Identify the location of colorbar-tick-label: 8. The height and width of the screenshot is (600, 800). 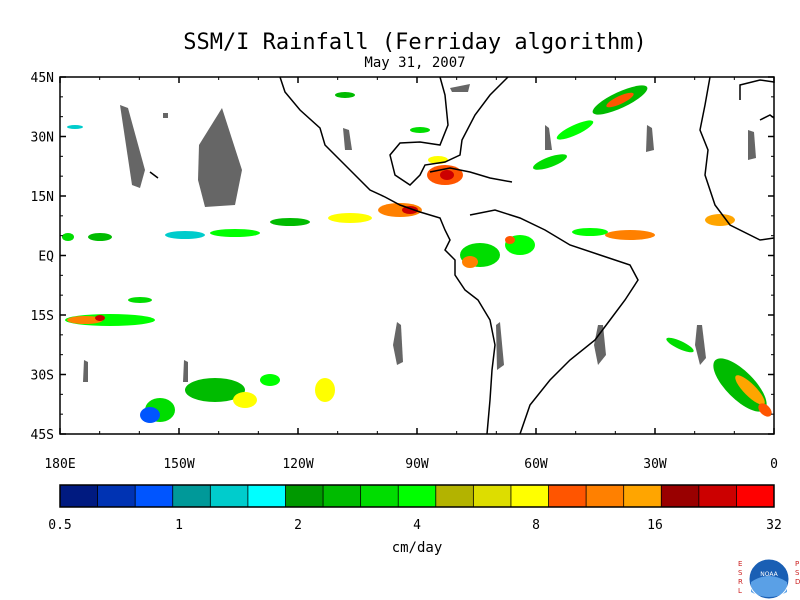
(536, 525).